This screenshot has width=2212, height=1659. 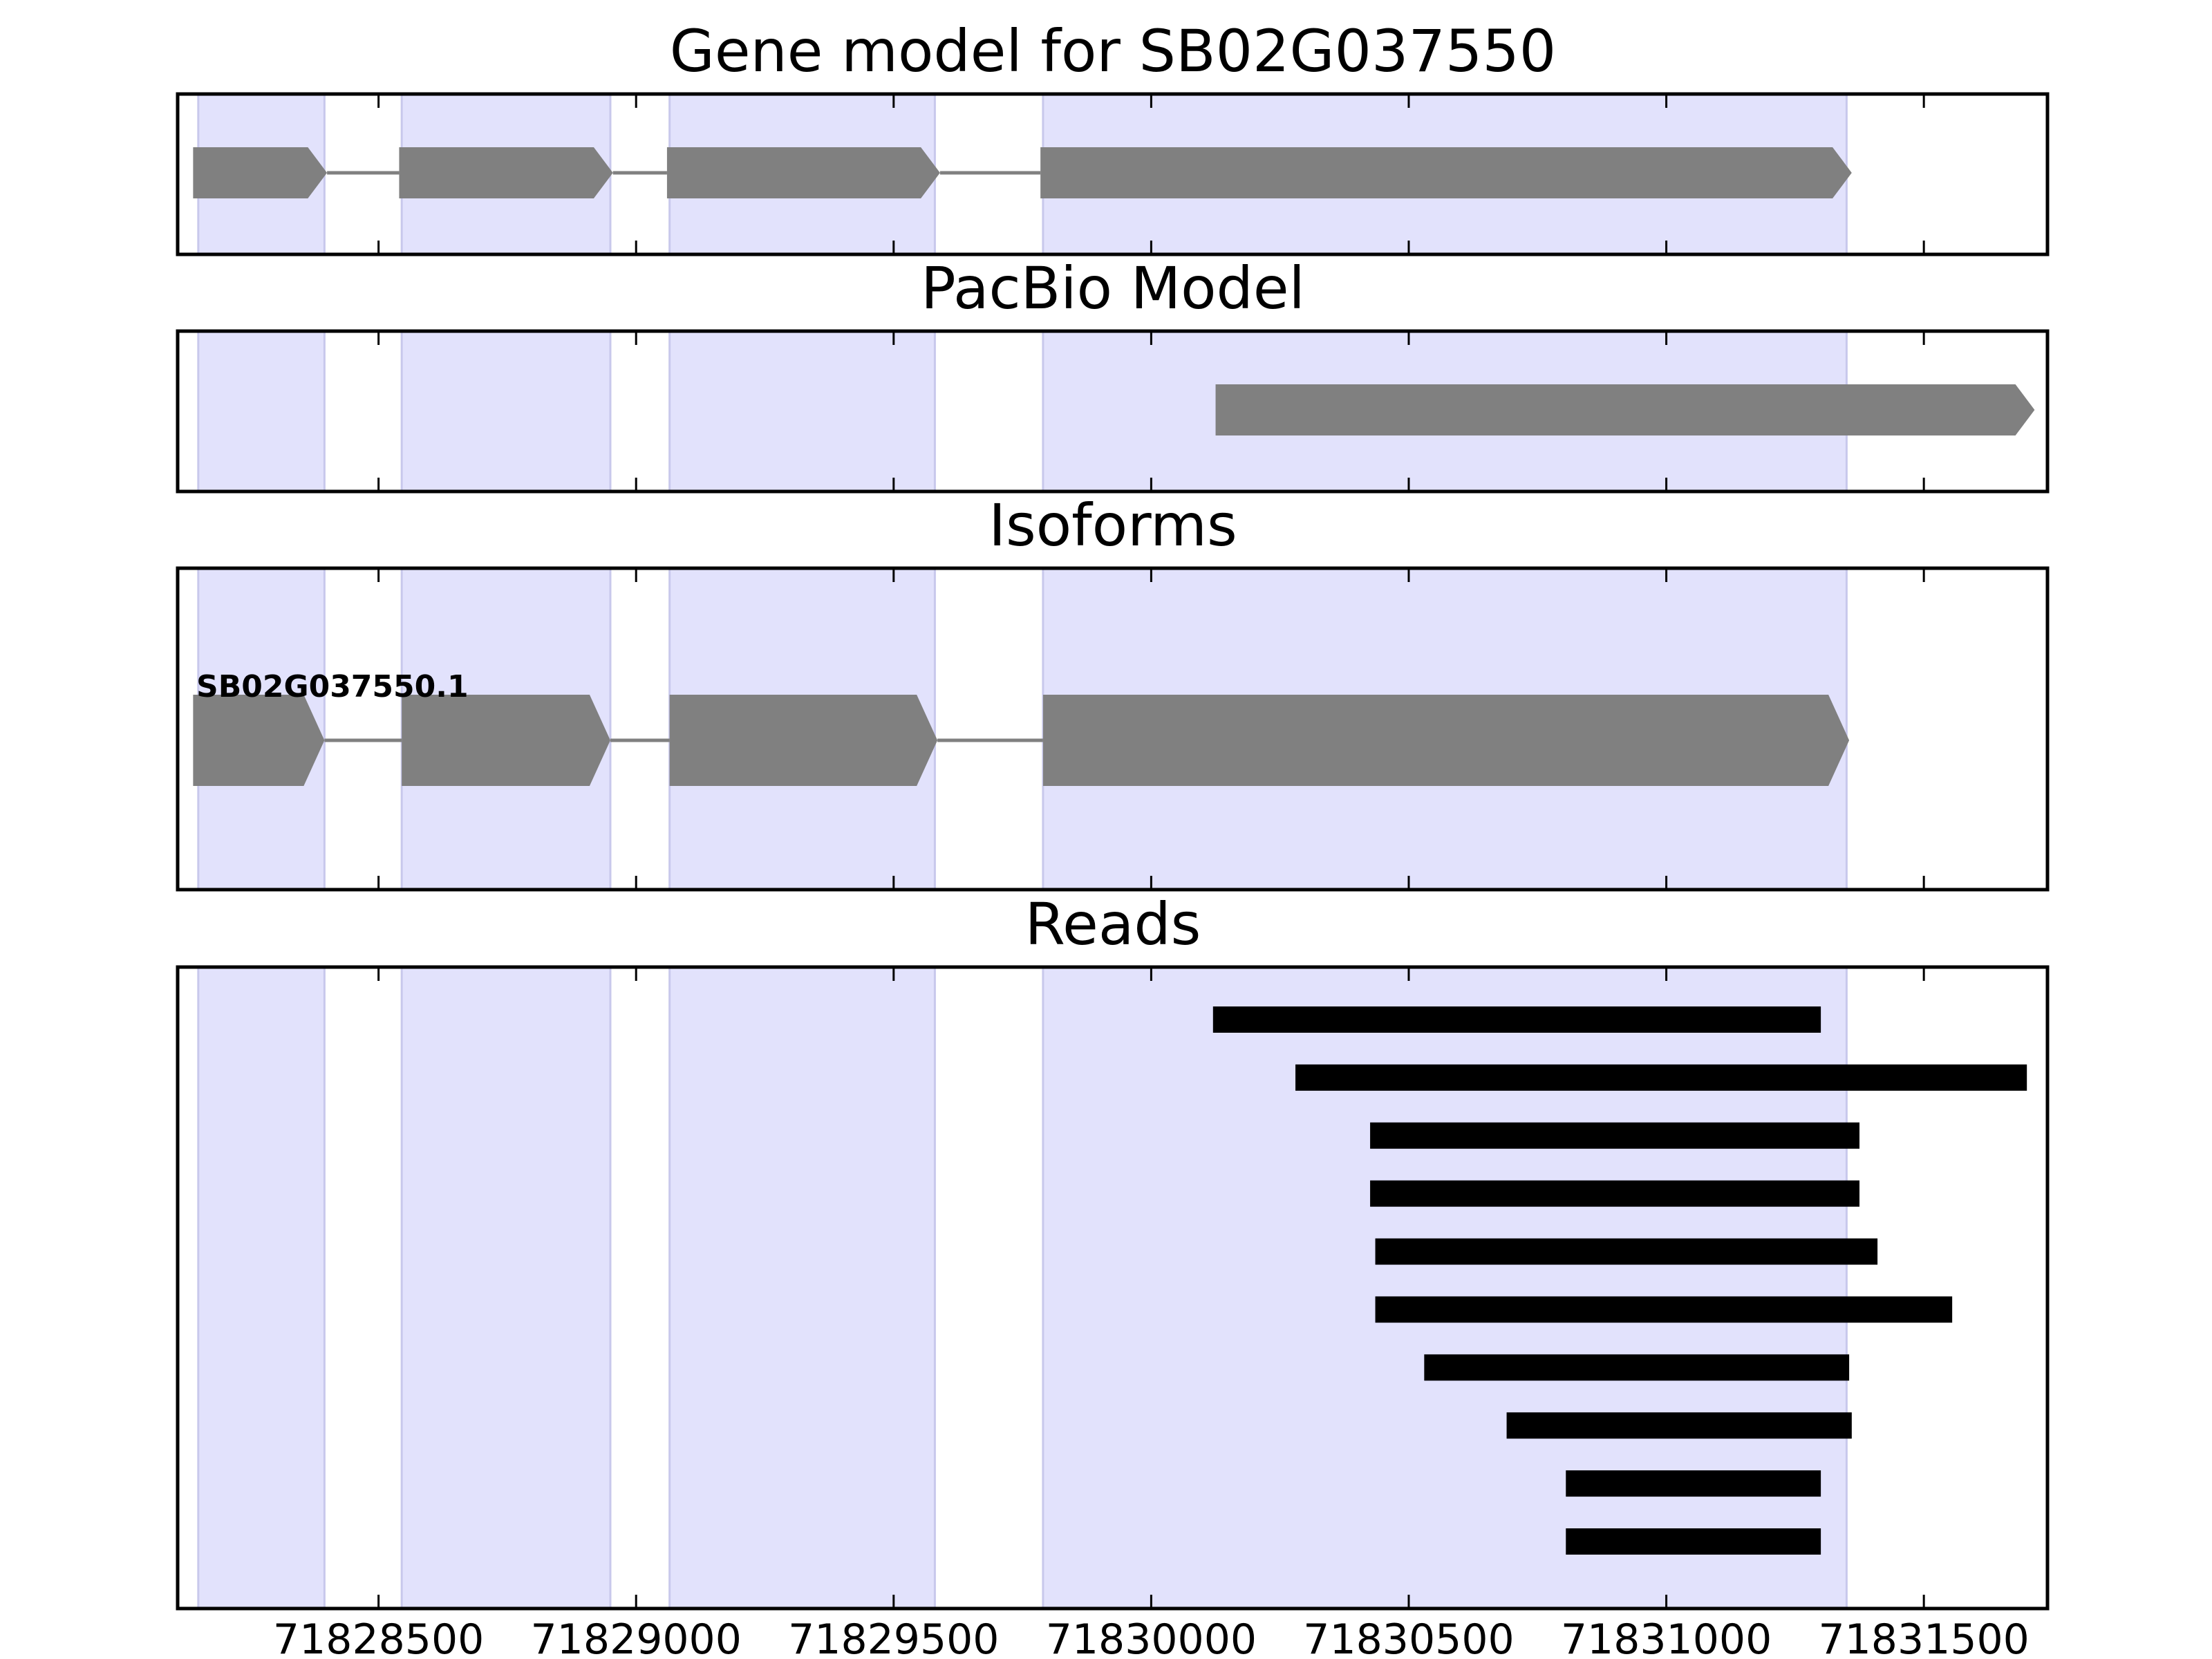 I want to click on reads-title: Reads, so click(x=1113, y=924).